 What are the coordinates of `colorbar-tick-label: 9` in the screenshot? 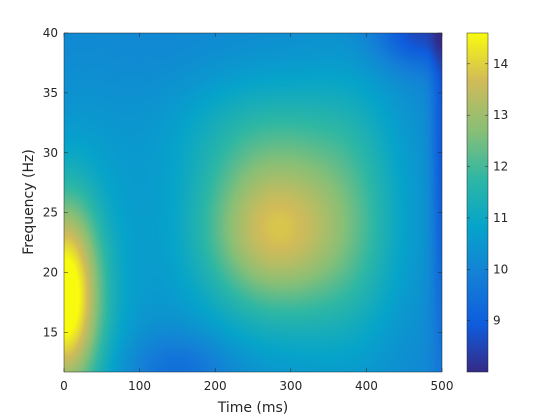 It's located at (497, 321).